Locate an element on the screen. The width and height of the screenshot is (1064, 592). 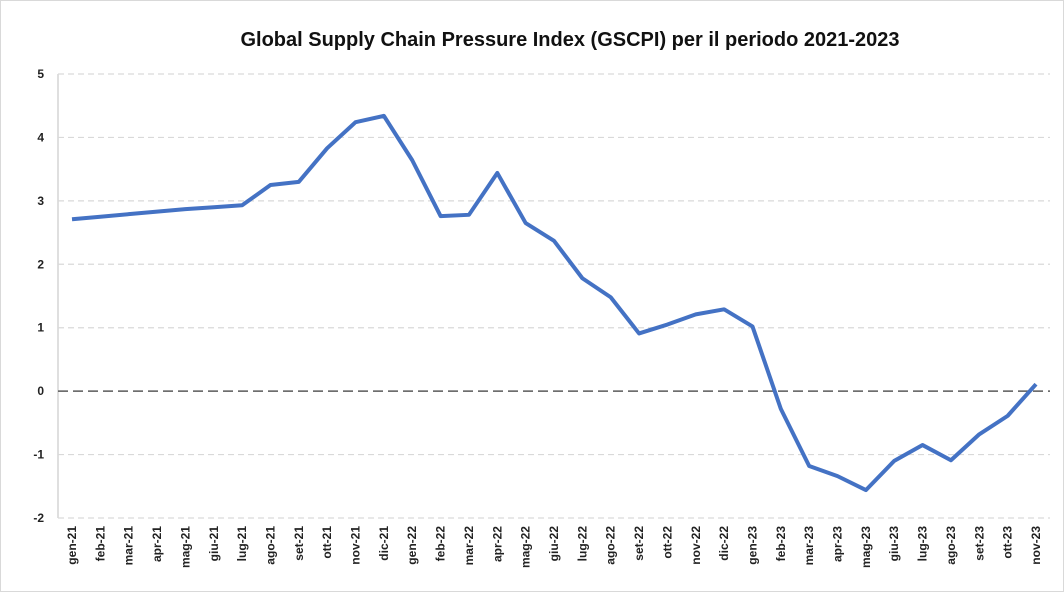
x-tick-label: mar-21 is located at coordinates (129, 546).